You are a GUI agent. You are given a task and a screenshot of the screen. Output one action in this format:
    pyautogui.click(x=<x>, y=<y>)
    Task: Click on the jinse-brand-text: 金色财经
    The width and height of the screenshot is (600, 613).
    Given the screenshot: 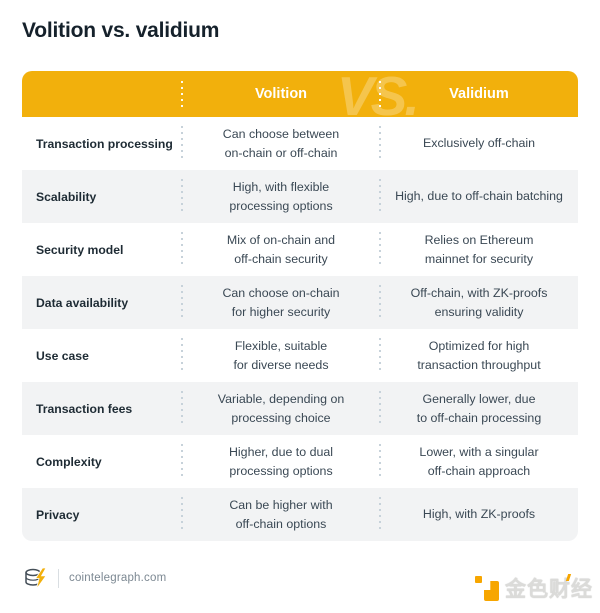 What is the action you would take?
    pyautogui.click(x=549, y=588)
    